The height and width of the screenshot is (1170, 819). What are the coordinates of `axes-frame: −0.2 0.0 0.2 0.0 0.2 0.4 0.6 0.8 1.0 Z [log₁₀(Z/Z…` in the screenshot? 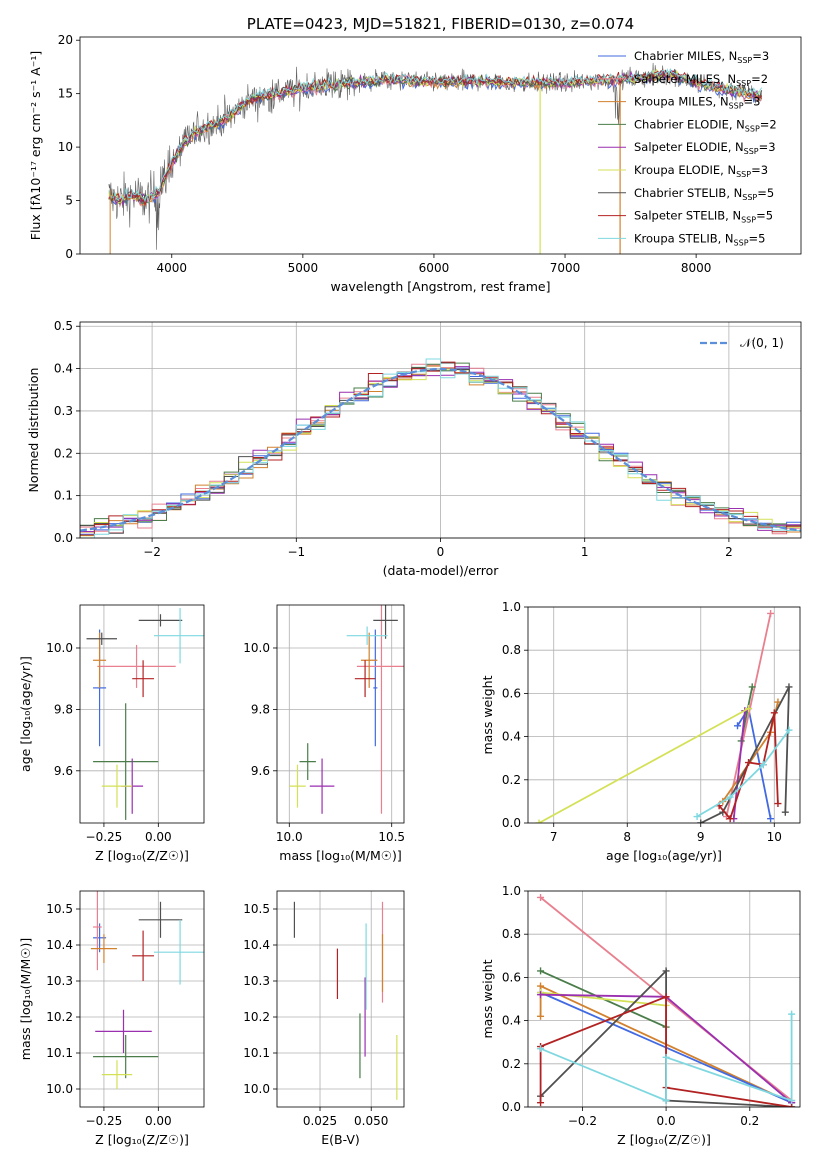 It's located at (640, 1015).